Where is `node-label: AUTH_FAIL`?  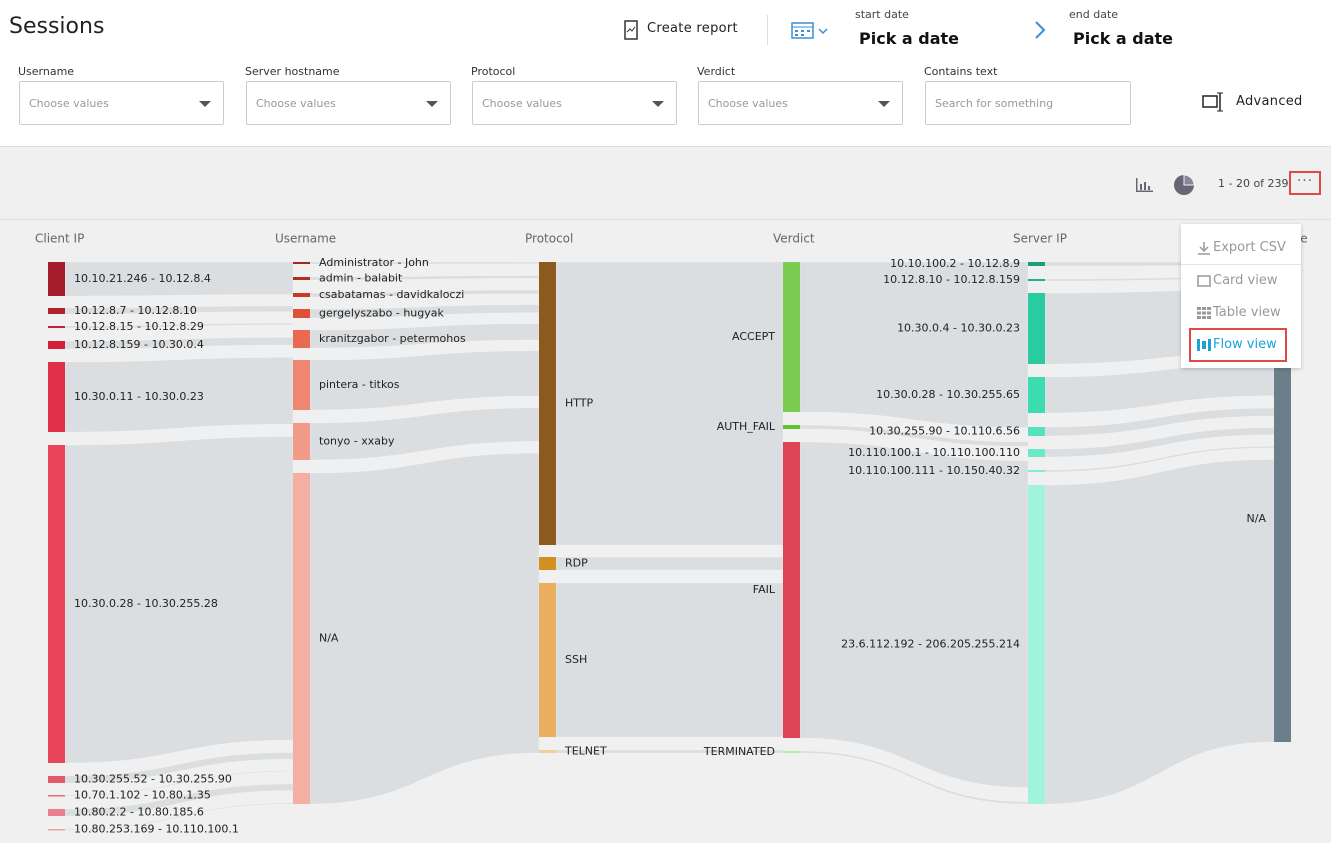
node-label: AUTH_FAIL is located at coordinates (746, 426).